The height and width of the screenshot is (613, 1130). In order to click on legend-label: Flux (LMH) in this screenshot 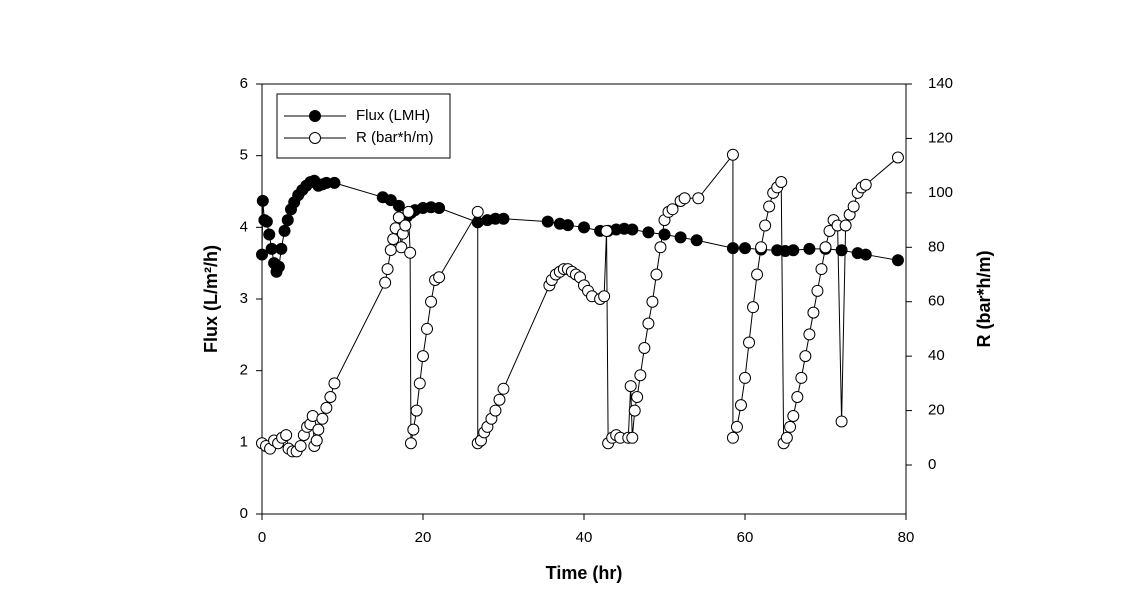, I will do `click(393, 115)`.